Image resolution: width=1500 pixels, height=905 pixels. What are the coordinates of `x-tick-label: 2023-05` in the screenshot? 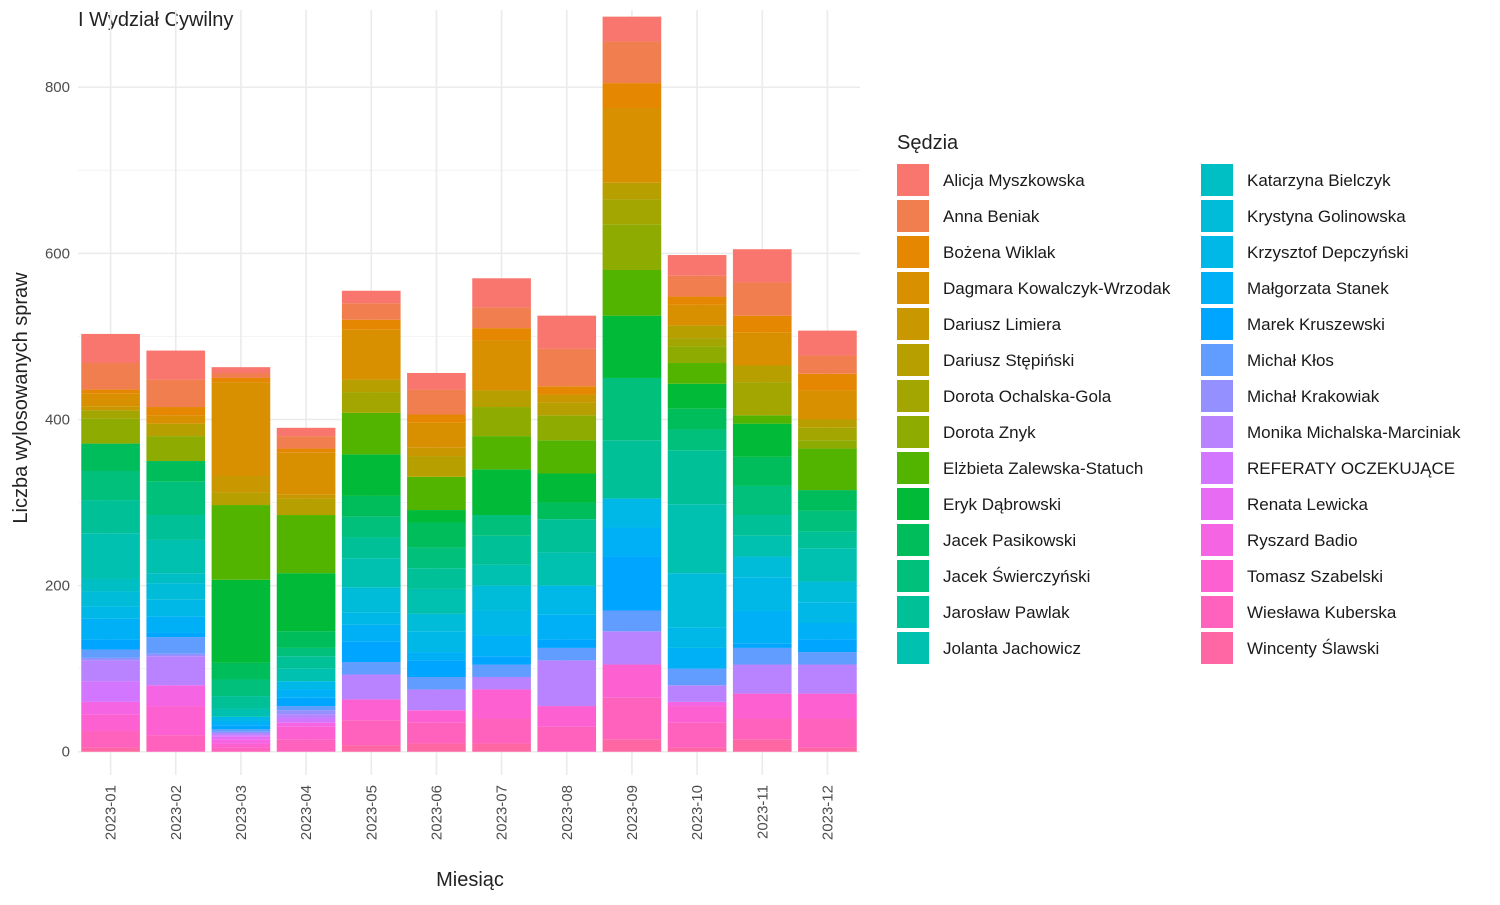 It's located at (371, 812).